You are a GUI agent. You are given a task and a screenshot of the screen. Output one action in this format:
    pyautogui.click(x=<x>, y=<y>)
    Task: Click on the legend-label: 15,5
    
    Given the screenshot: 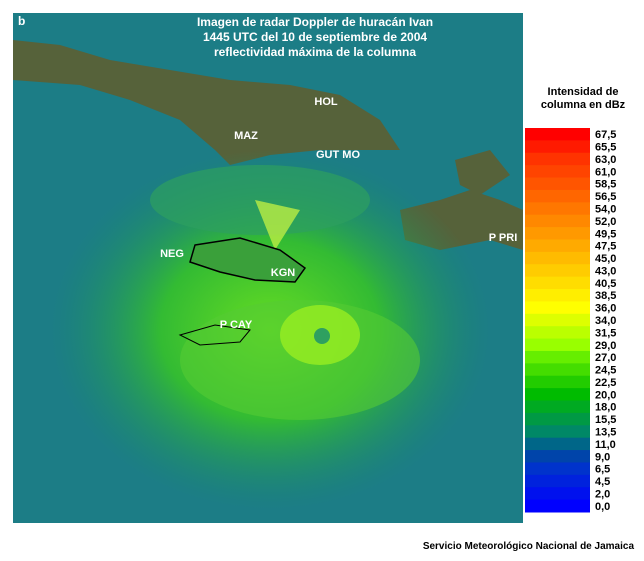 What is the action you would take?
    pyautogui.click(x=605, y=420)
    